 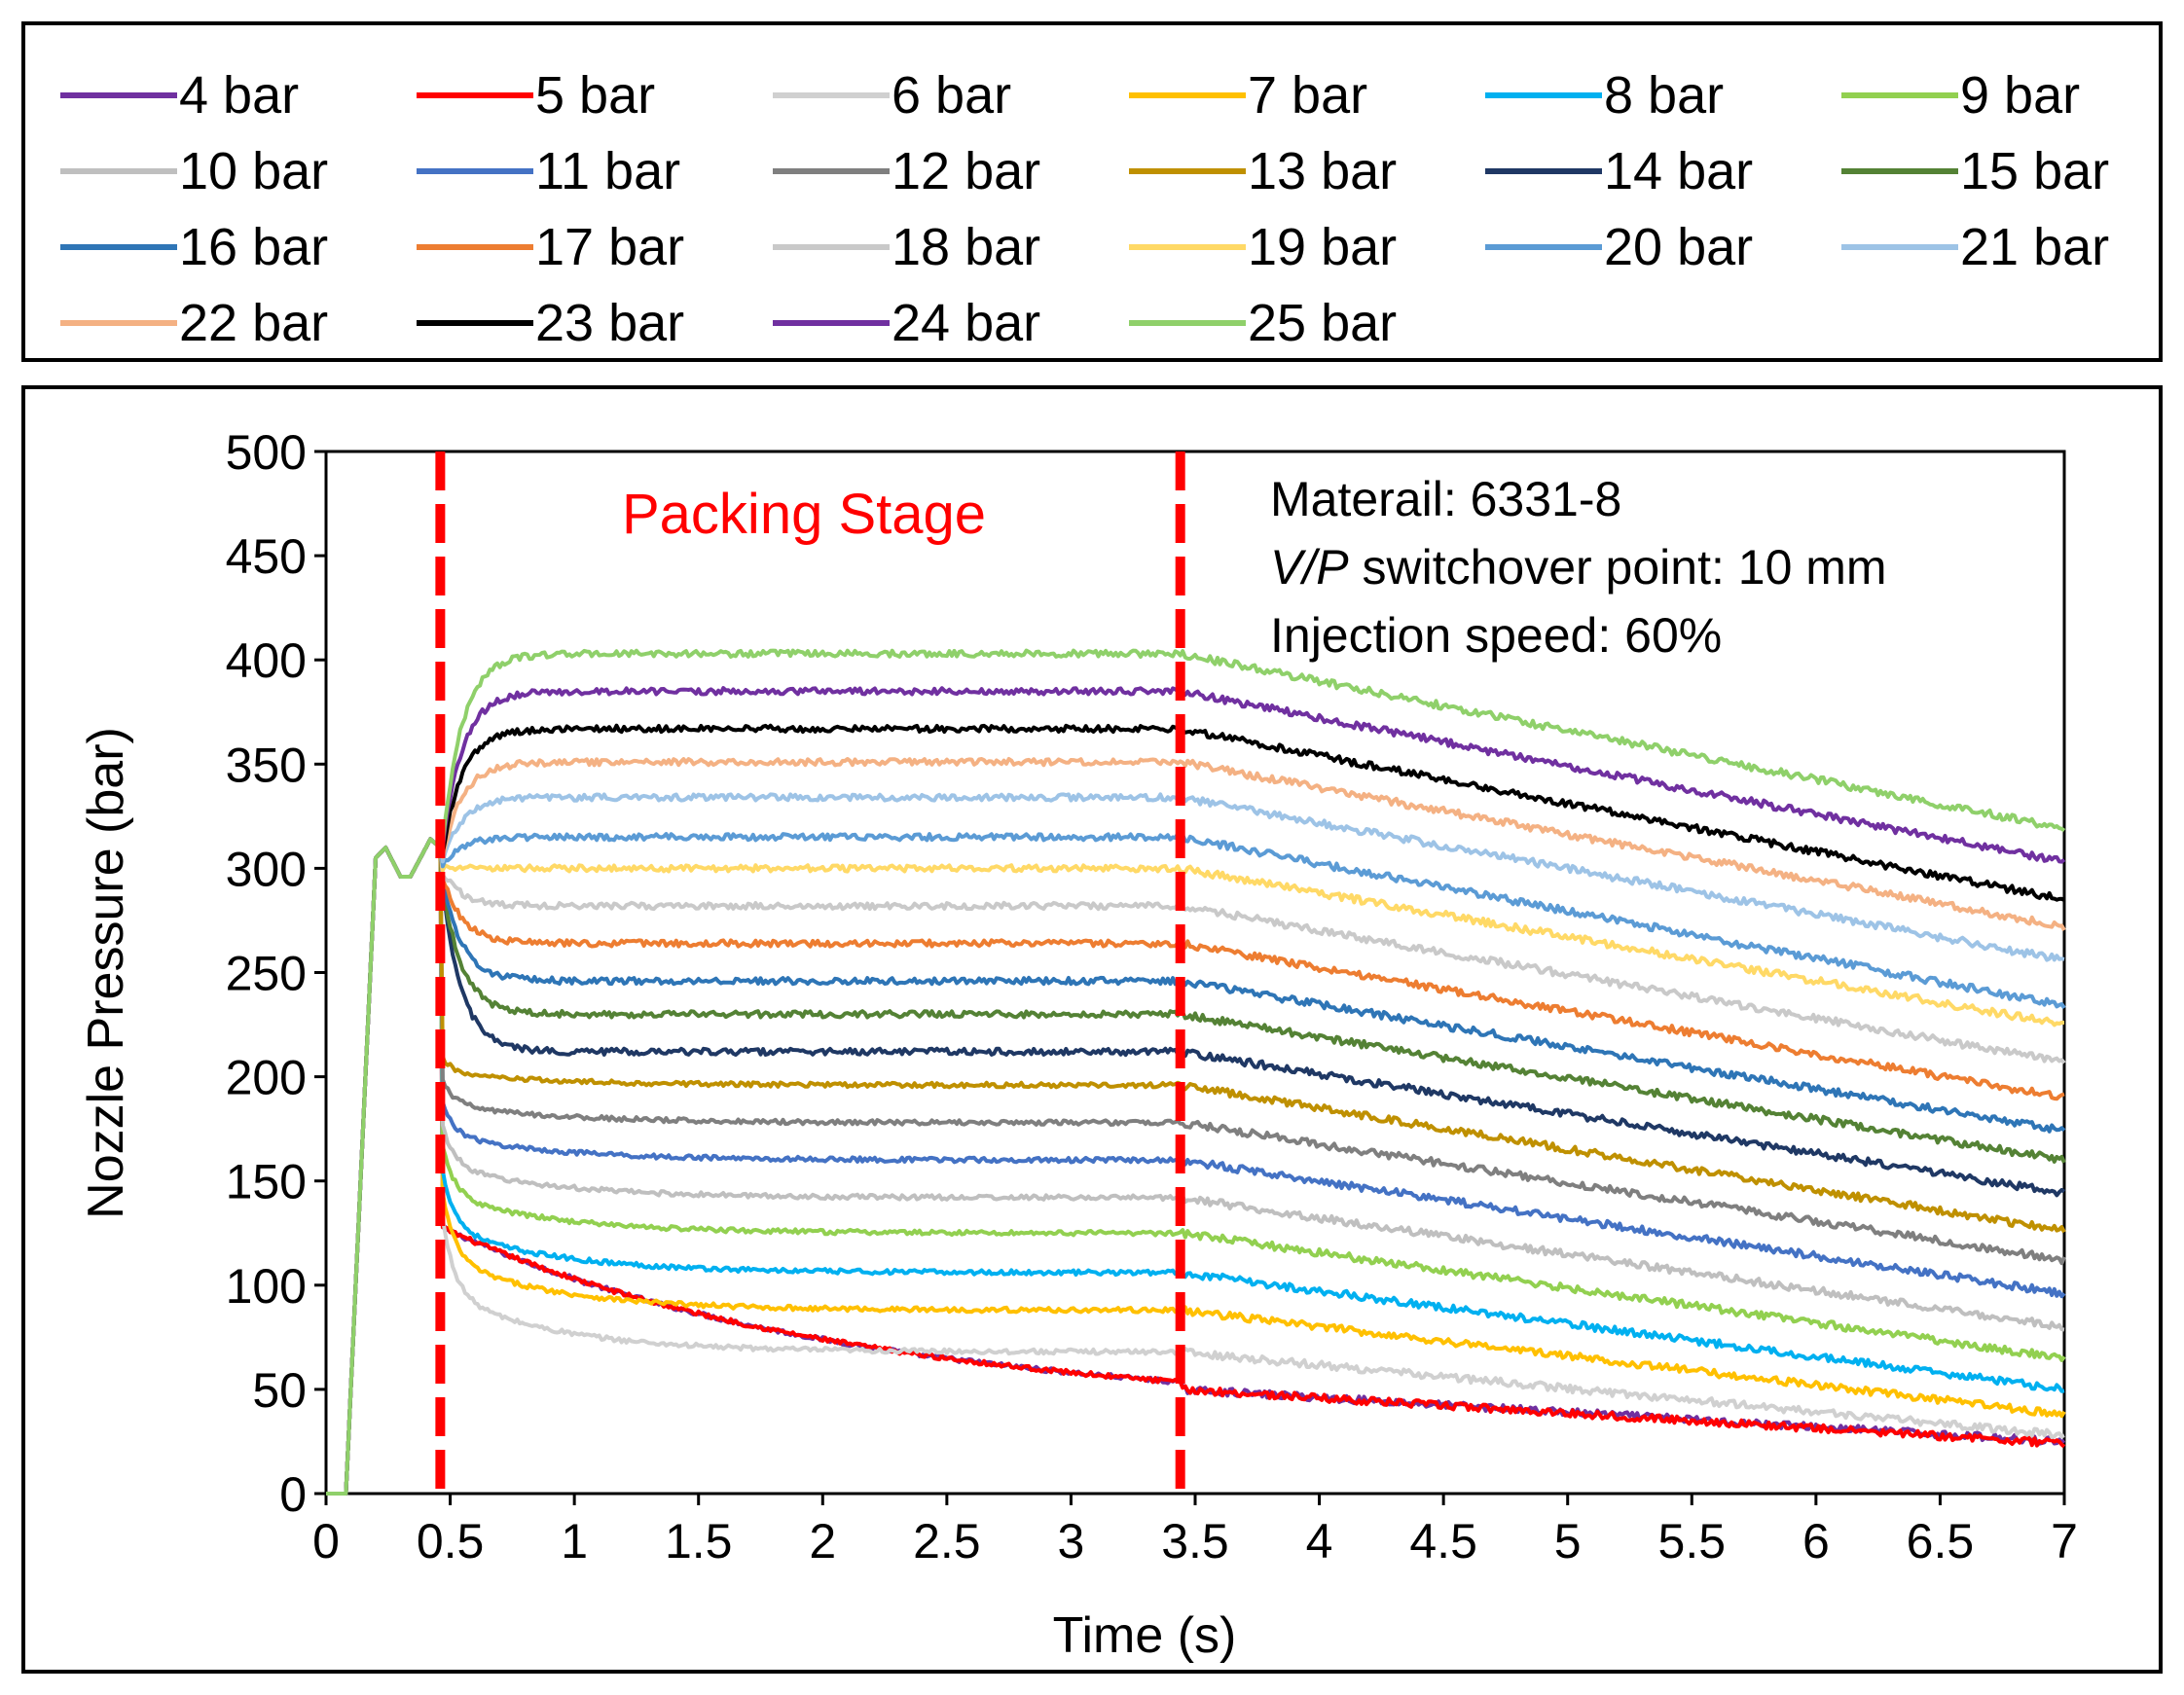 What do you see at coordinates (1319, 1541) in the screenshot?
I see `x-tick-label: 4` at bounding box center [1319, 1541].